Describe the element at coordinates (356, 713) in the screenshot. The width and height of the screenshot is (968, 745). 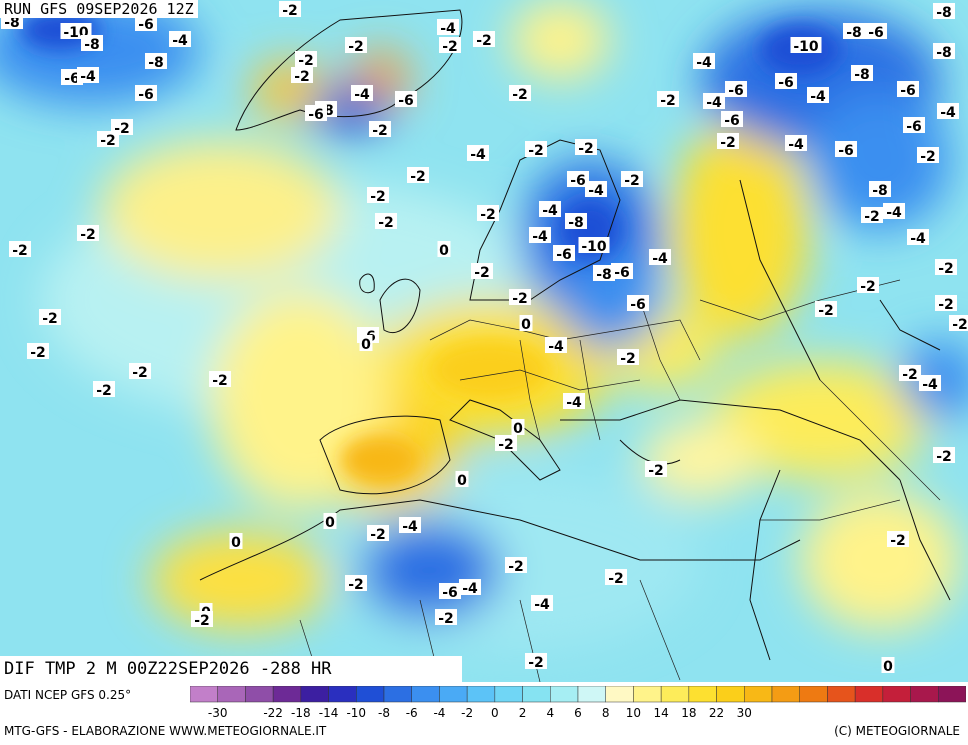
I see `legend-tick-label: -10` at that location.